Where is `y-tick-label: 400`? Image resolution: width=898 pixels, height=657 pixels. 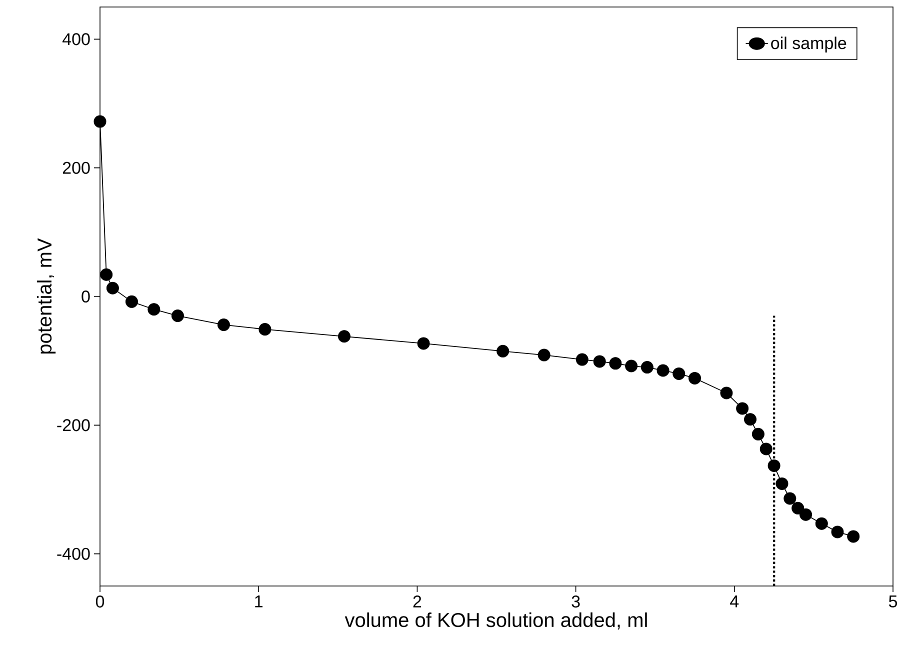
y-tick-label: 400 is located at coordinates (76, 39).